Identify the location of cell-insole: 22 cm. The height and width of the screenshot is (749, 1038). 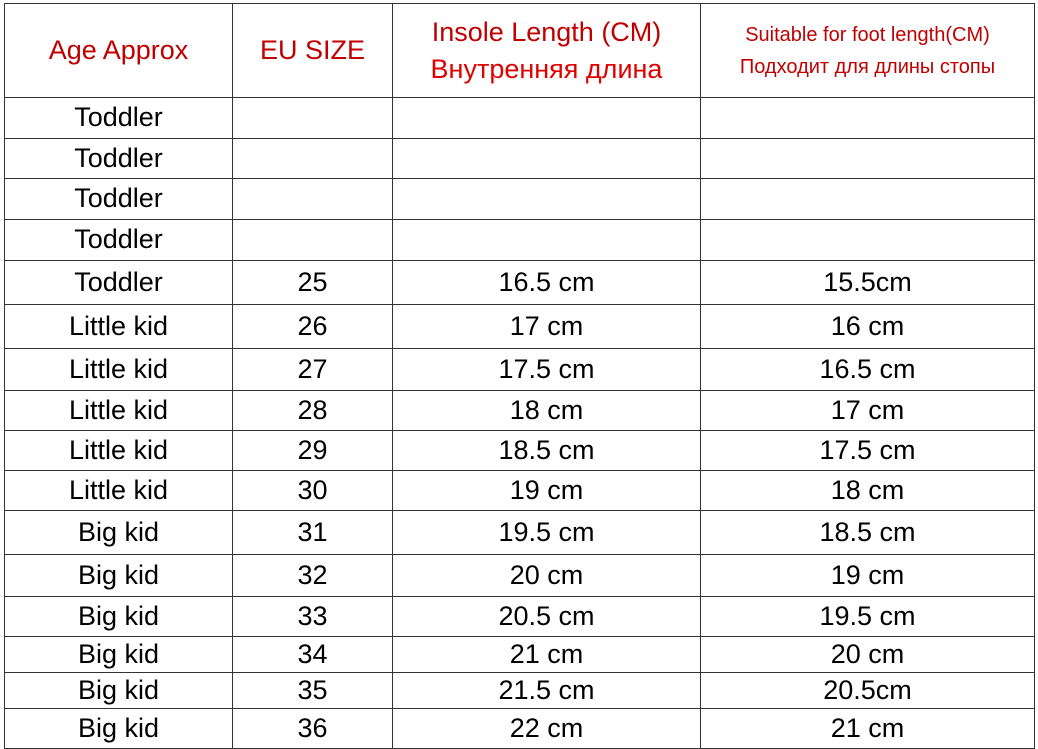
(546, 728).